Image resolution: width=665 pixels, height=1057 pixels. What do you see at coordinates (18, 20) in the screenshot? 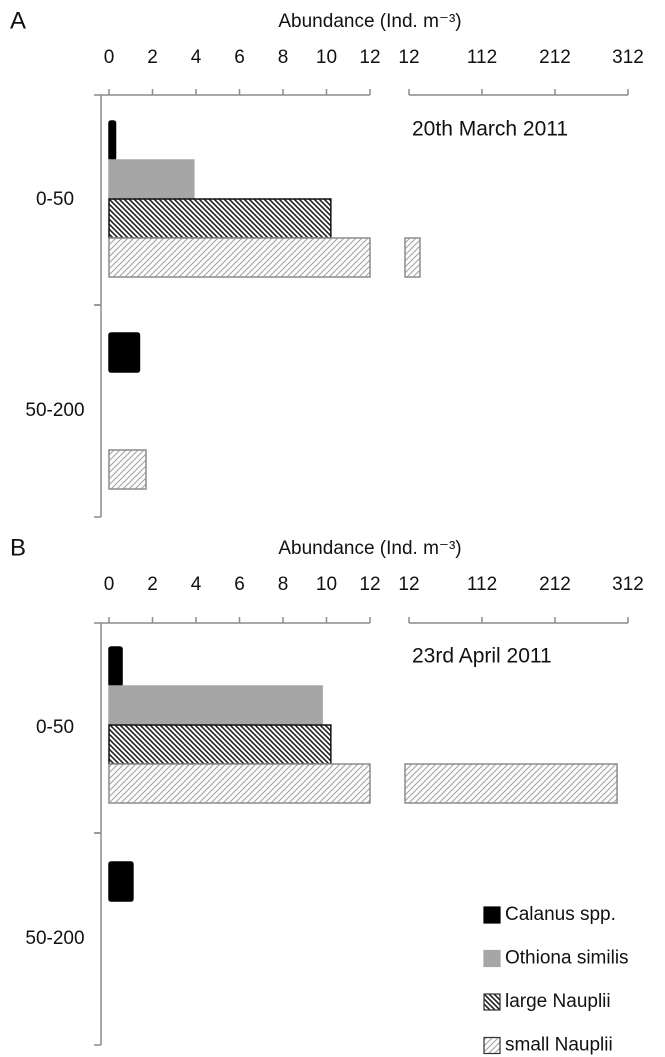
I see `panel-label: A` at bounding box center [18, 20].